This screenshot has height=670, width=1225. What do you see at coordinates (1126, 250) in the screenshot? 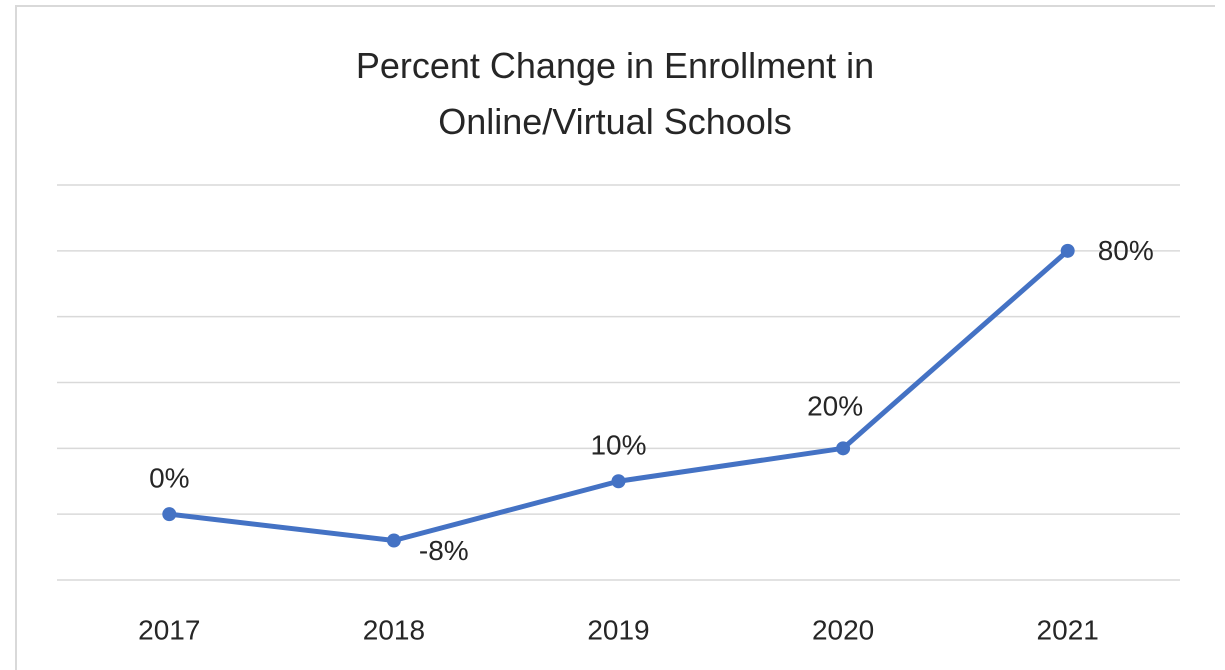
I see `data-label: 80%` at bounding box center [1126, 250].